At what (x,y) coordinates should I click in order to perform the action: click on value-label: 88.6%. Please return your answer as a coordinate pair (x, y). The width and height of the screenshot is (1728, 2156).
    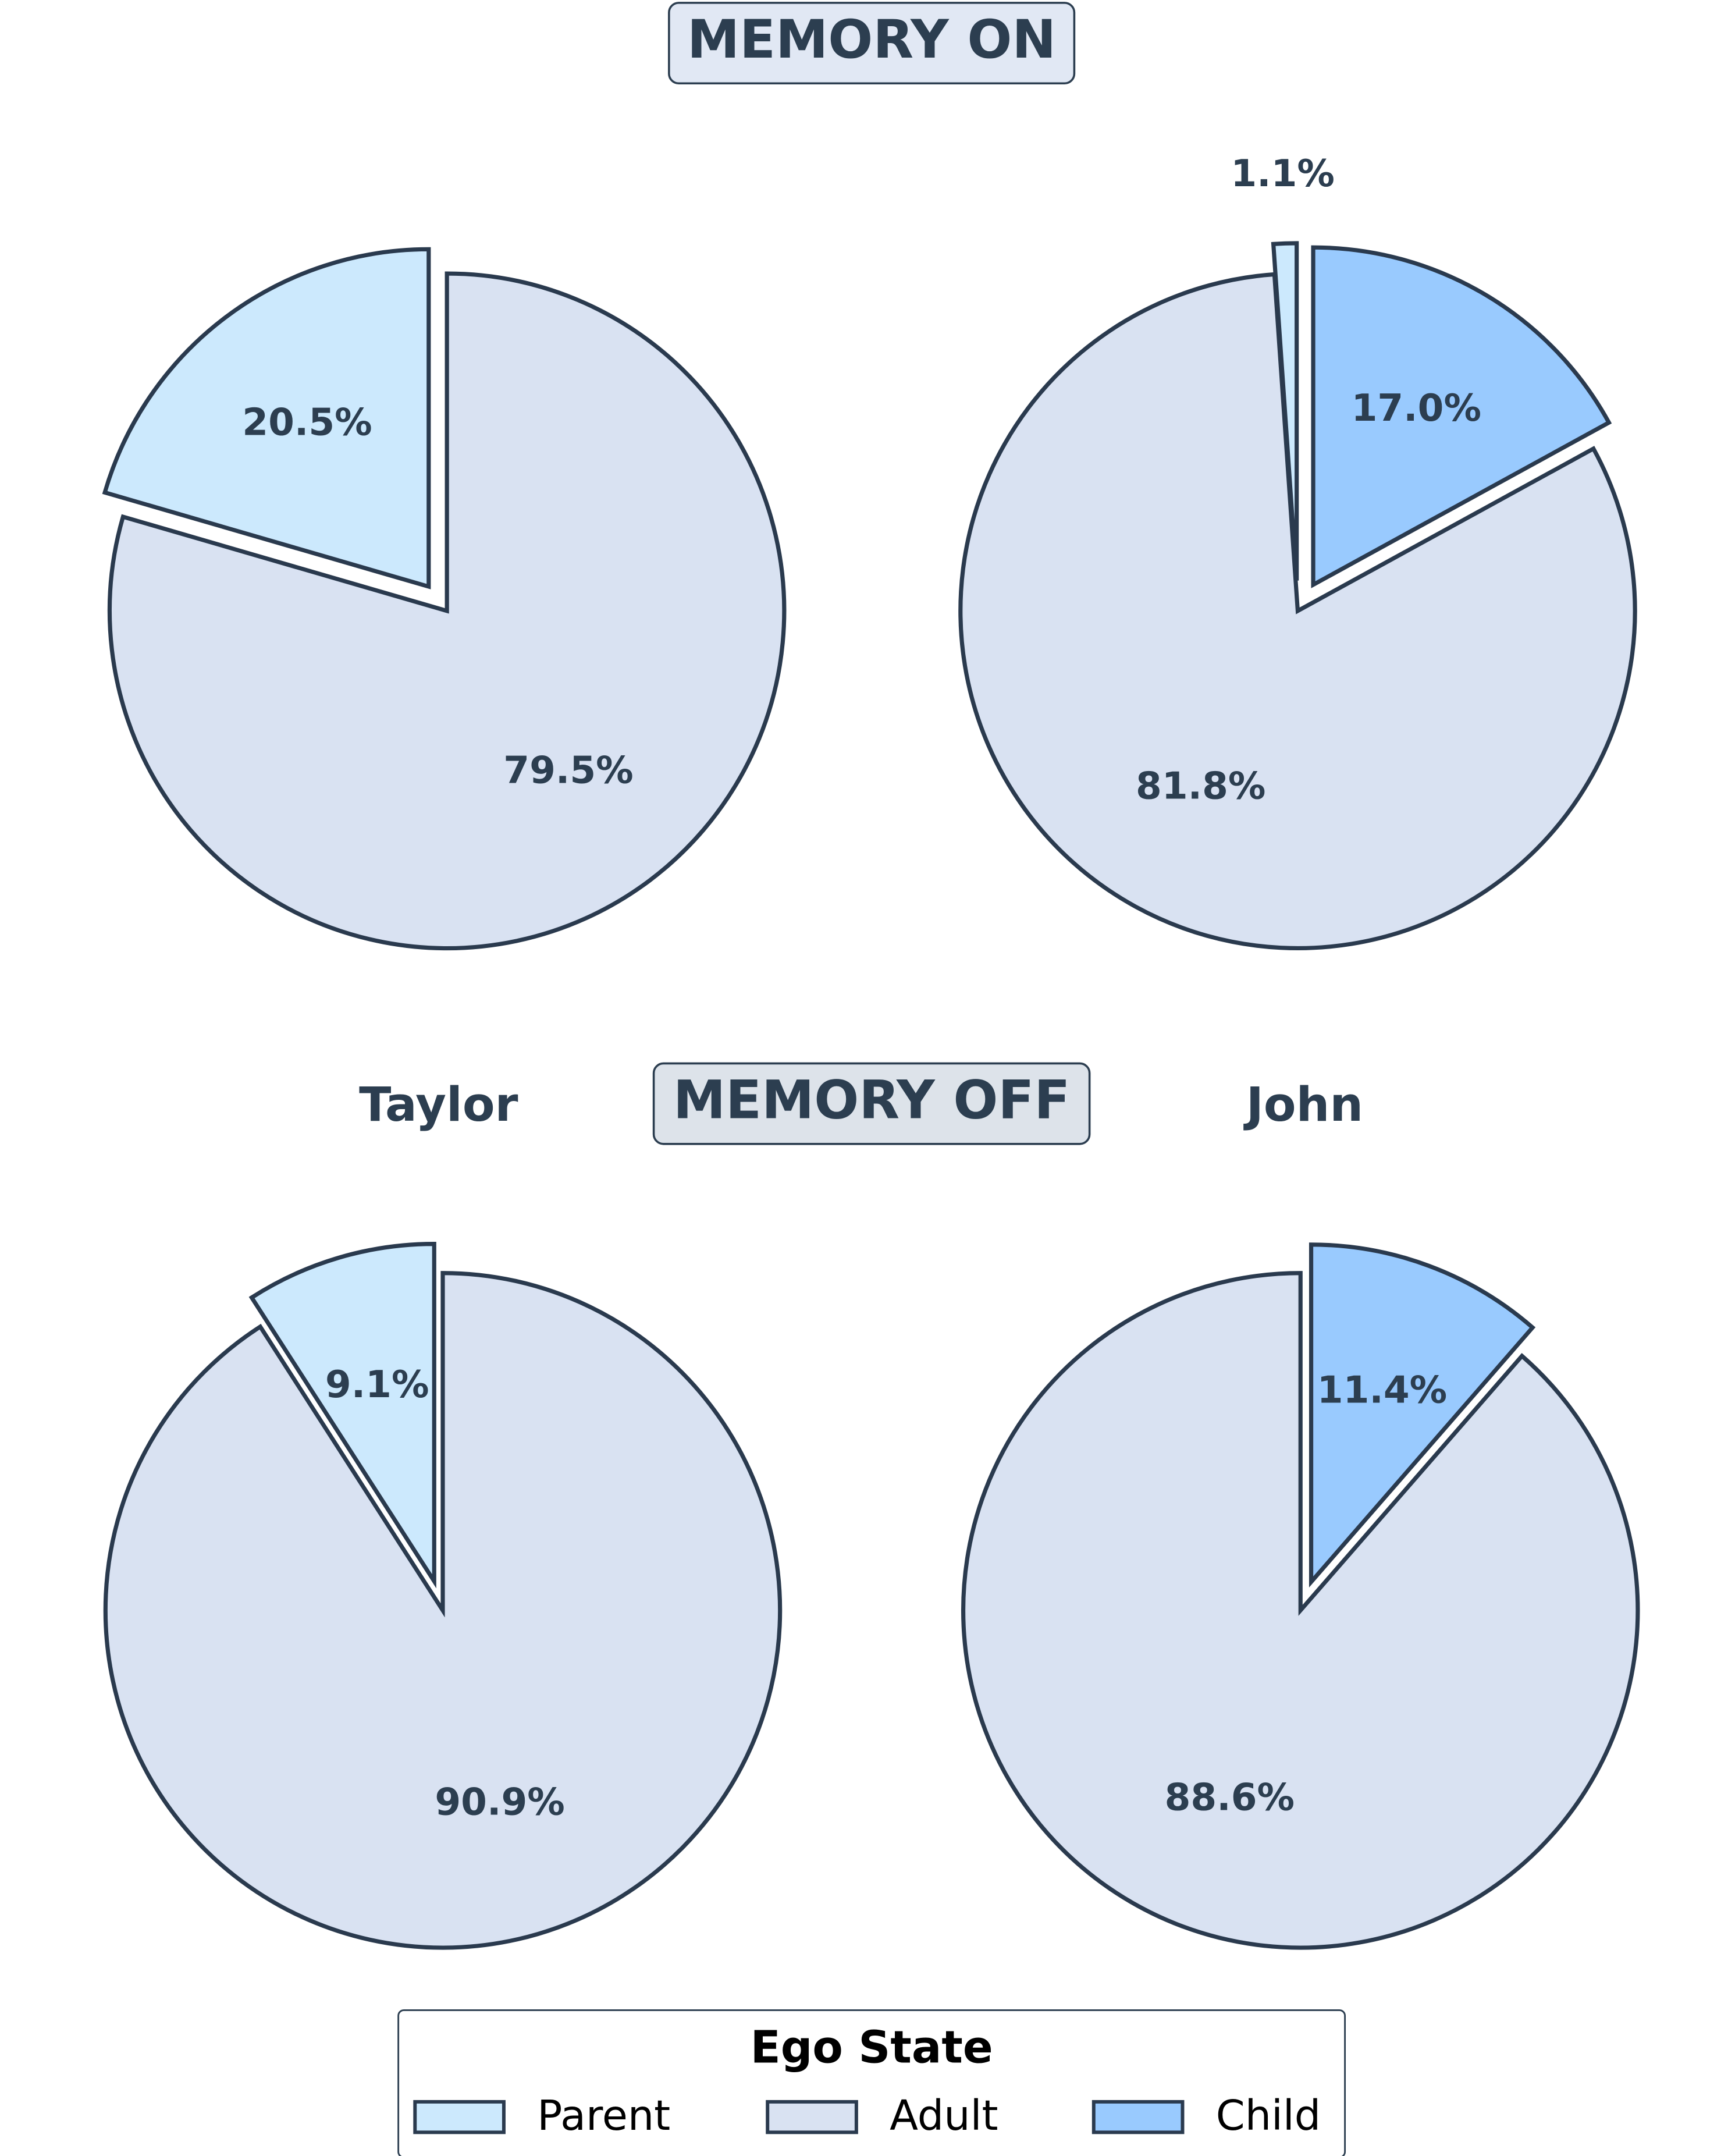
    Looking at the image, I should click on (1230, 1798).